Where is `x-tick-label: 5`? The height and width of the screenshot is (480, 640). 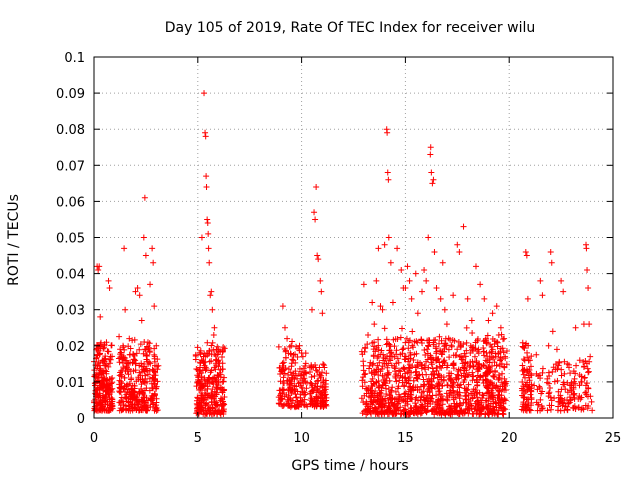 x-tick-label: 5 is located at coordinates (198, 438).